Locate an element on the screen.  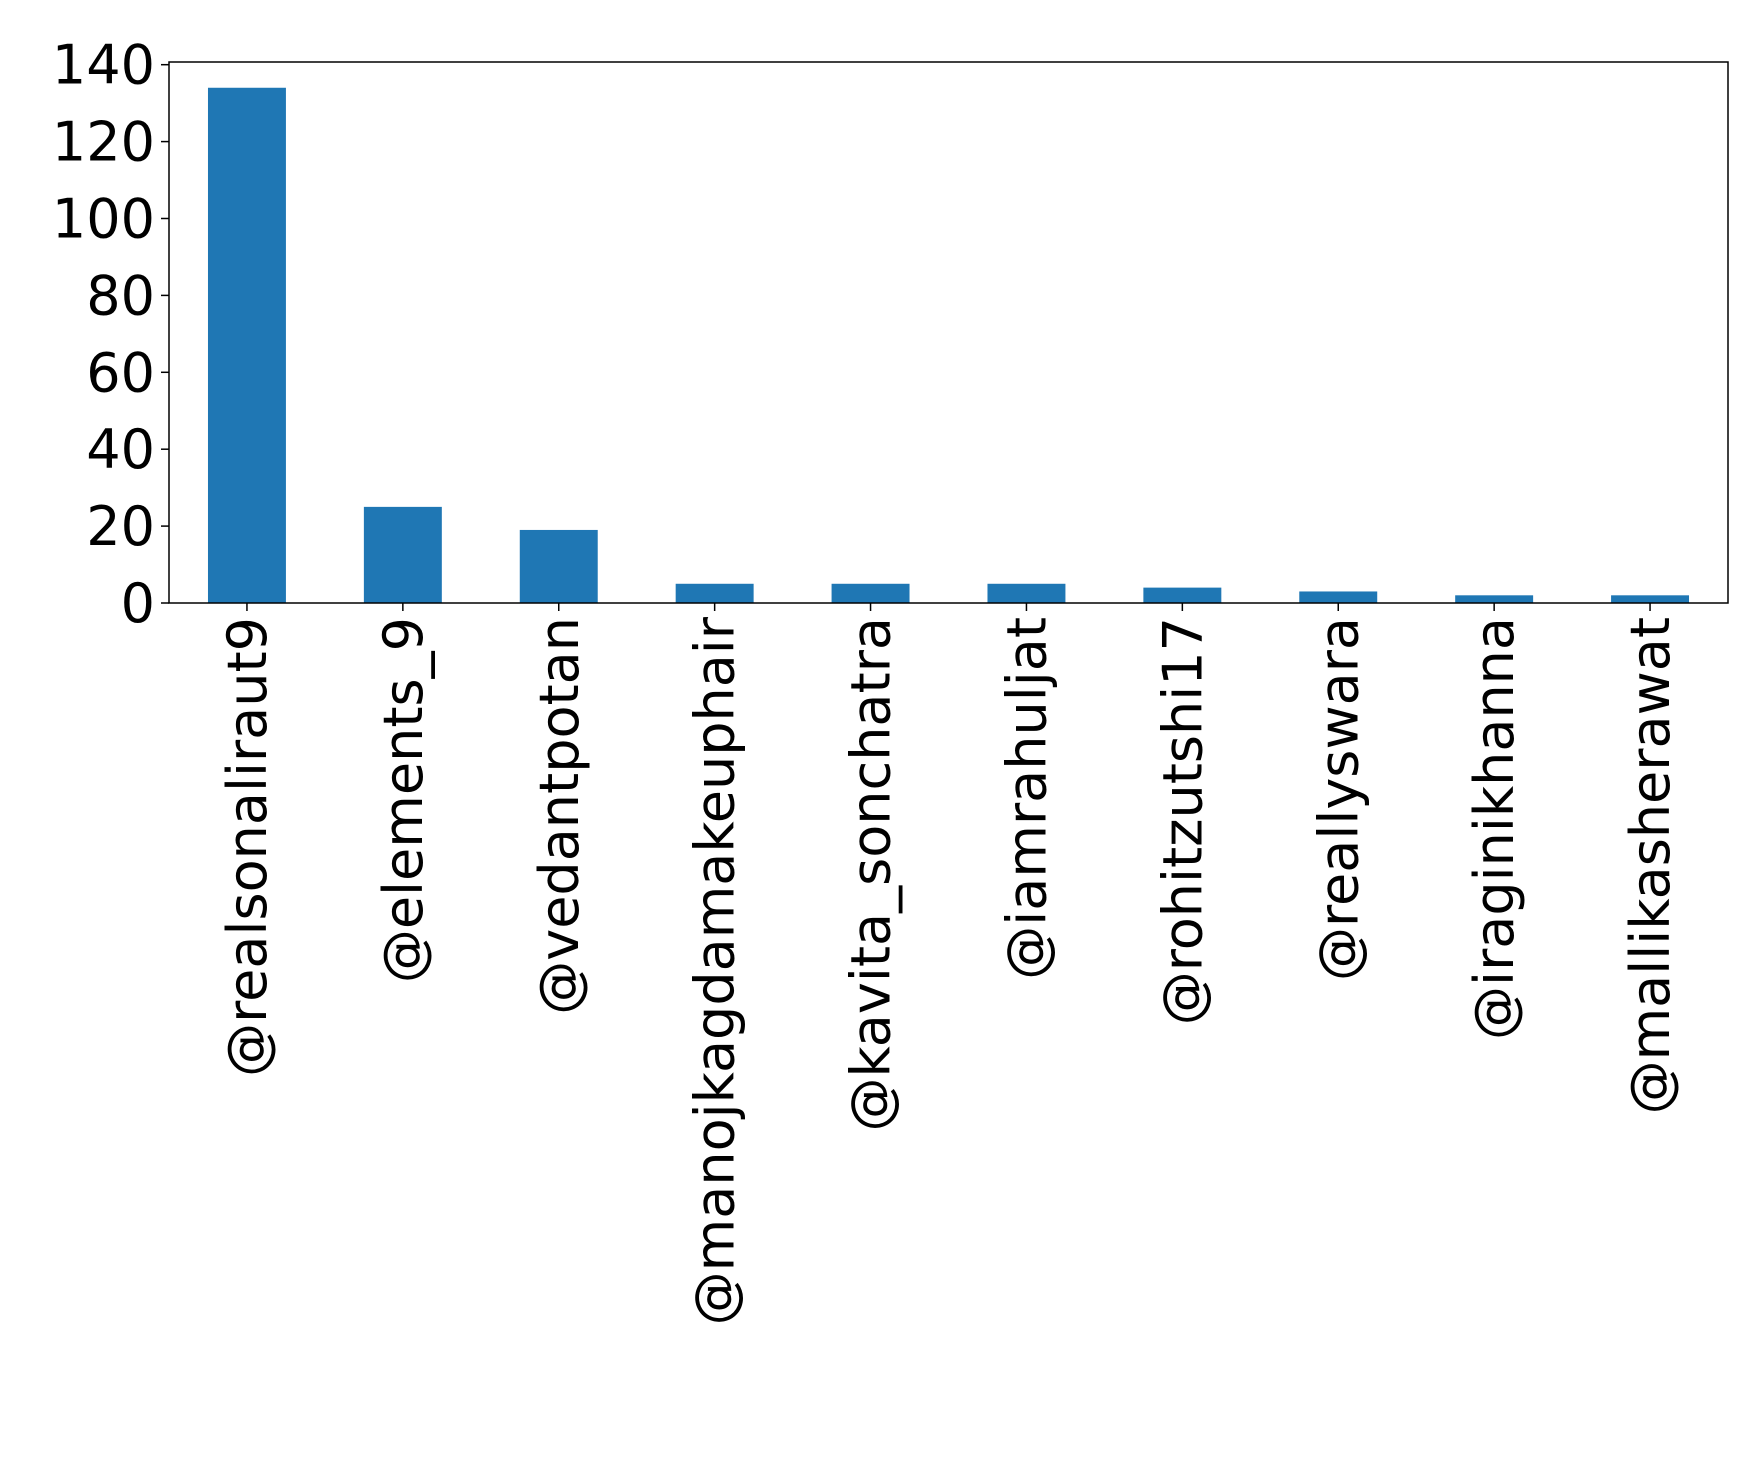
x-tick-label: @iamrahuljat is located at coordinates (1026, 798).